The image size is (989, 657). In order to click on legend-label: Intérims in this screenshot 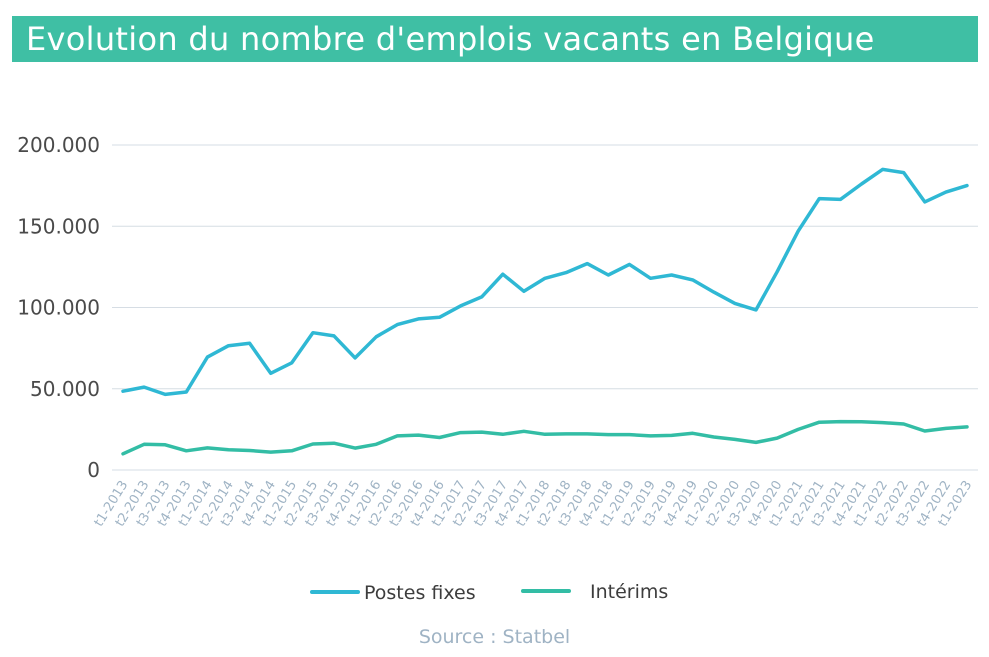, I will do `click(629, 592)`.